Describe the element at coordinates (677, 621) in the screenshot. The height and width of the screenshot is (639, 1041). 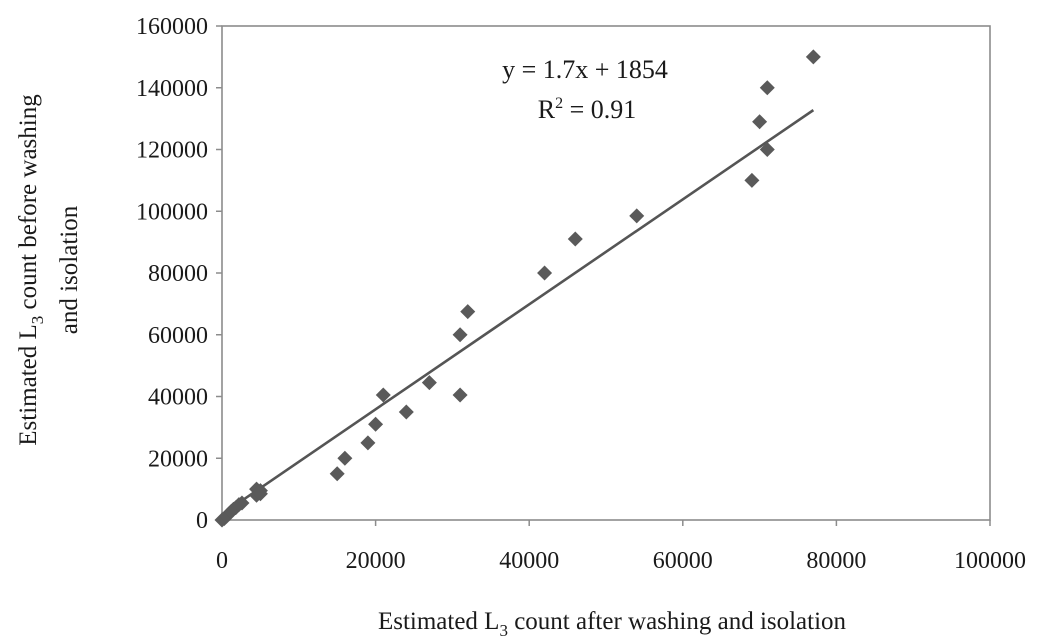
I see `x-axis-label-rest: count after washing and isolation` at that location.